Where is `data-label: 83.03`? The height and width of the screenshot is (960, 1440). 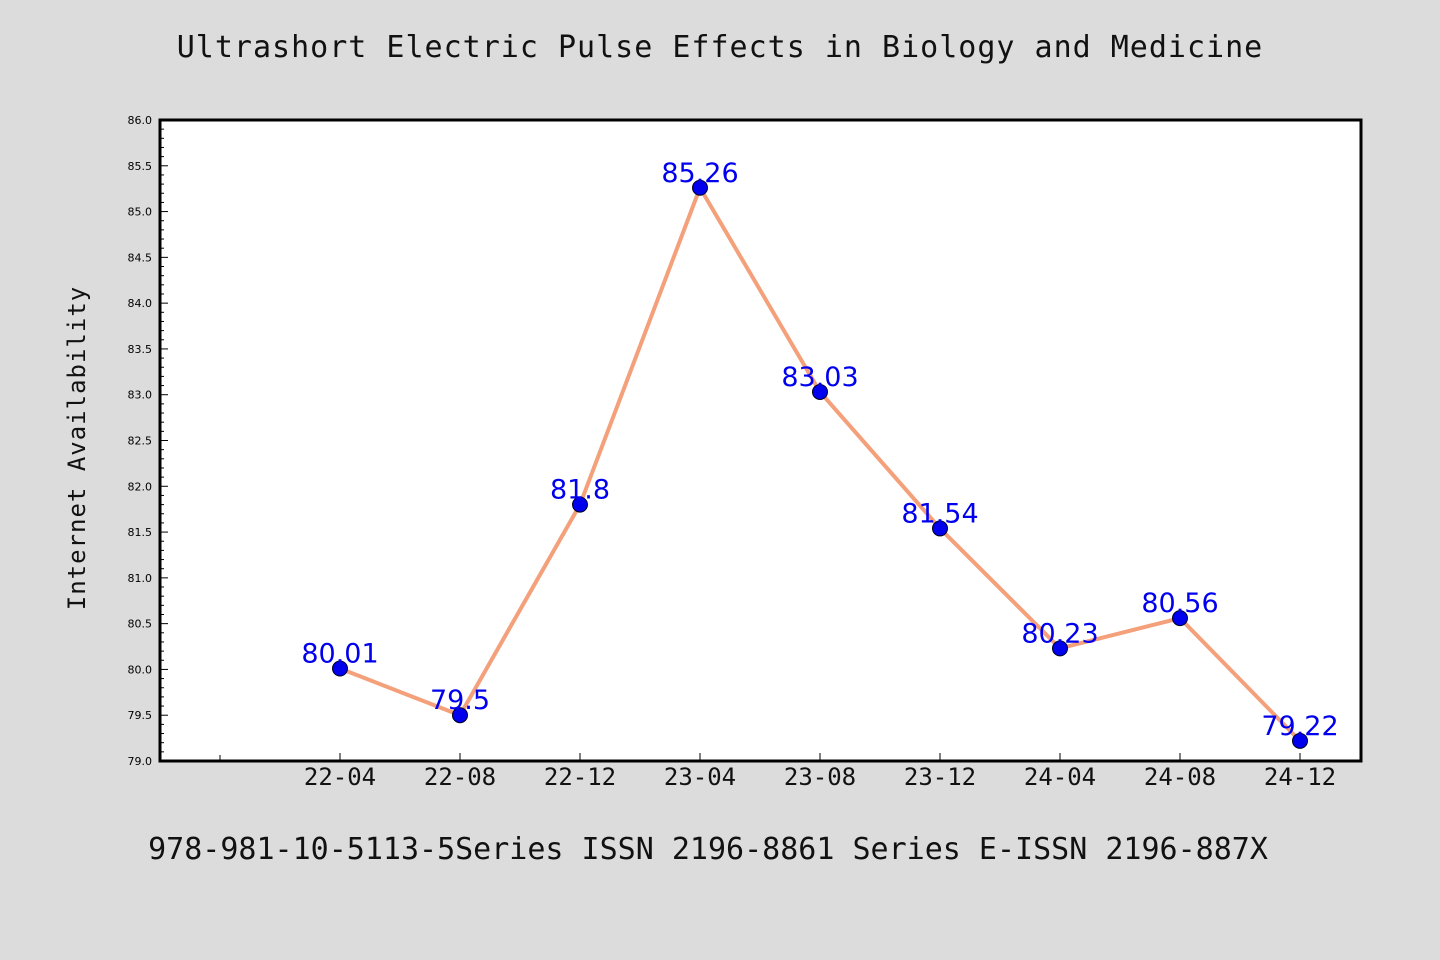
data-label: 83.03 is located at coordinates (819, 377).